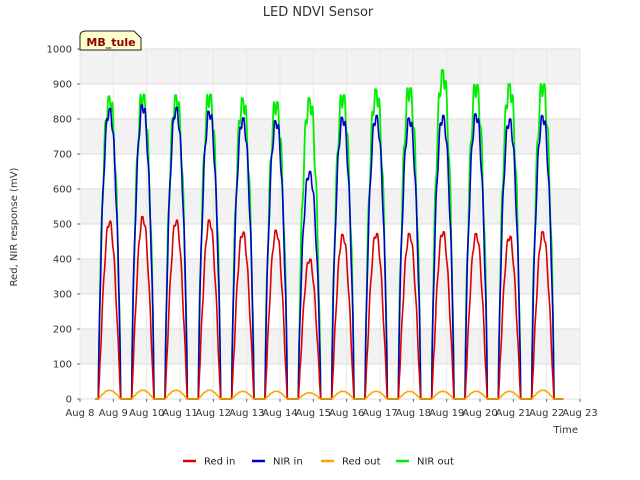  I want to click on badge-label: MB_tule, so click(110, 42).